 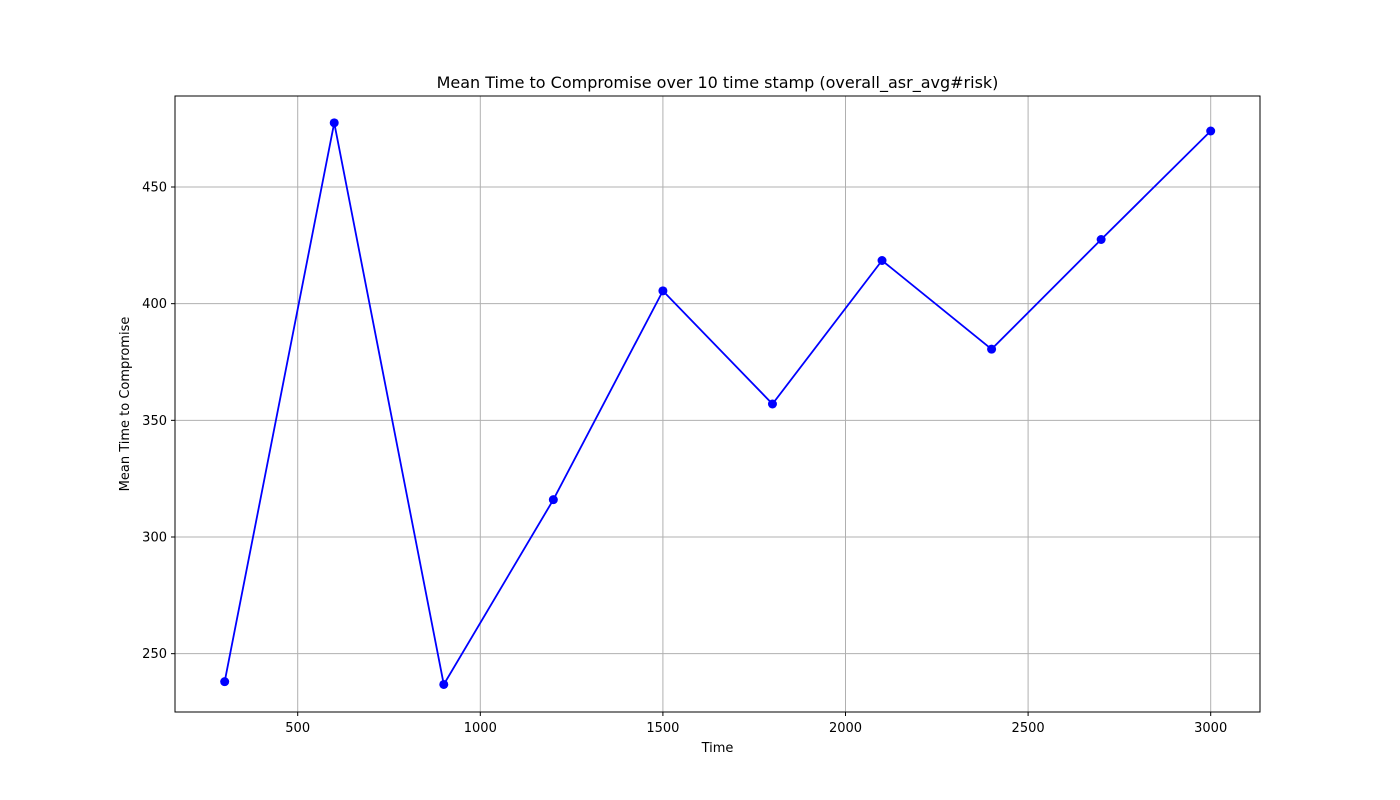 I want to click on y-tick-label: 450, so click(x=154, y=188).